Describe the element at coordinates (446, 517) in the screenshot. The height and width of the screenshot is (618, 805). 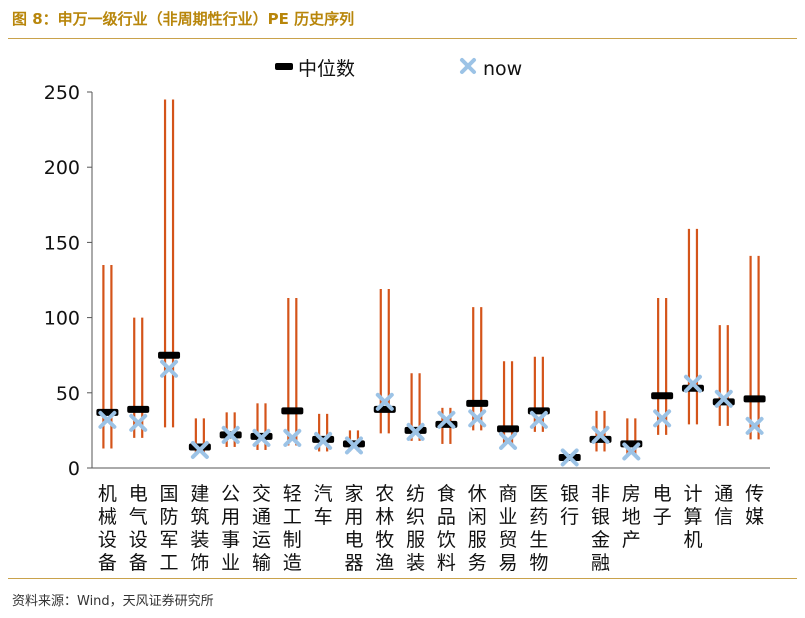
I see `category-label-char: 品` at that location.